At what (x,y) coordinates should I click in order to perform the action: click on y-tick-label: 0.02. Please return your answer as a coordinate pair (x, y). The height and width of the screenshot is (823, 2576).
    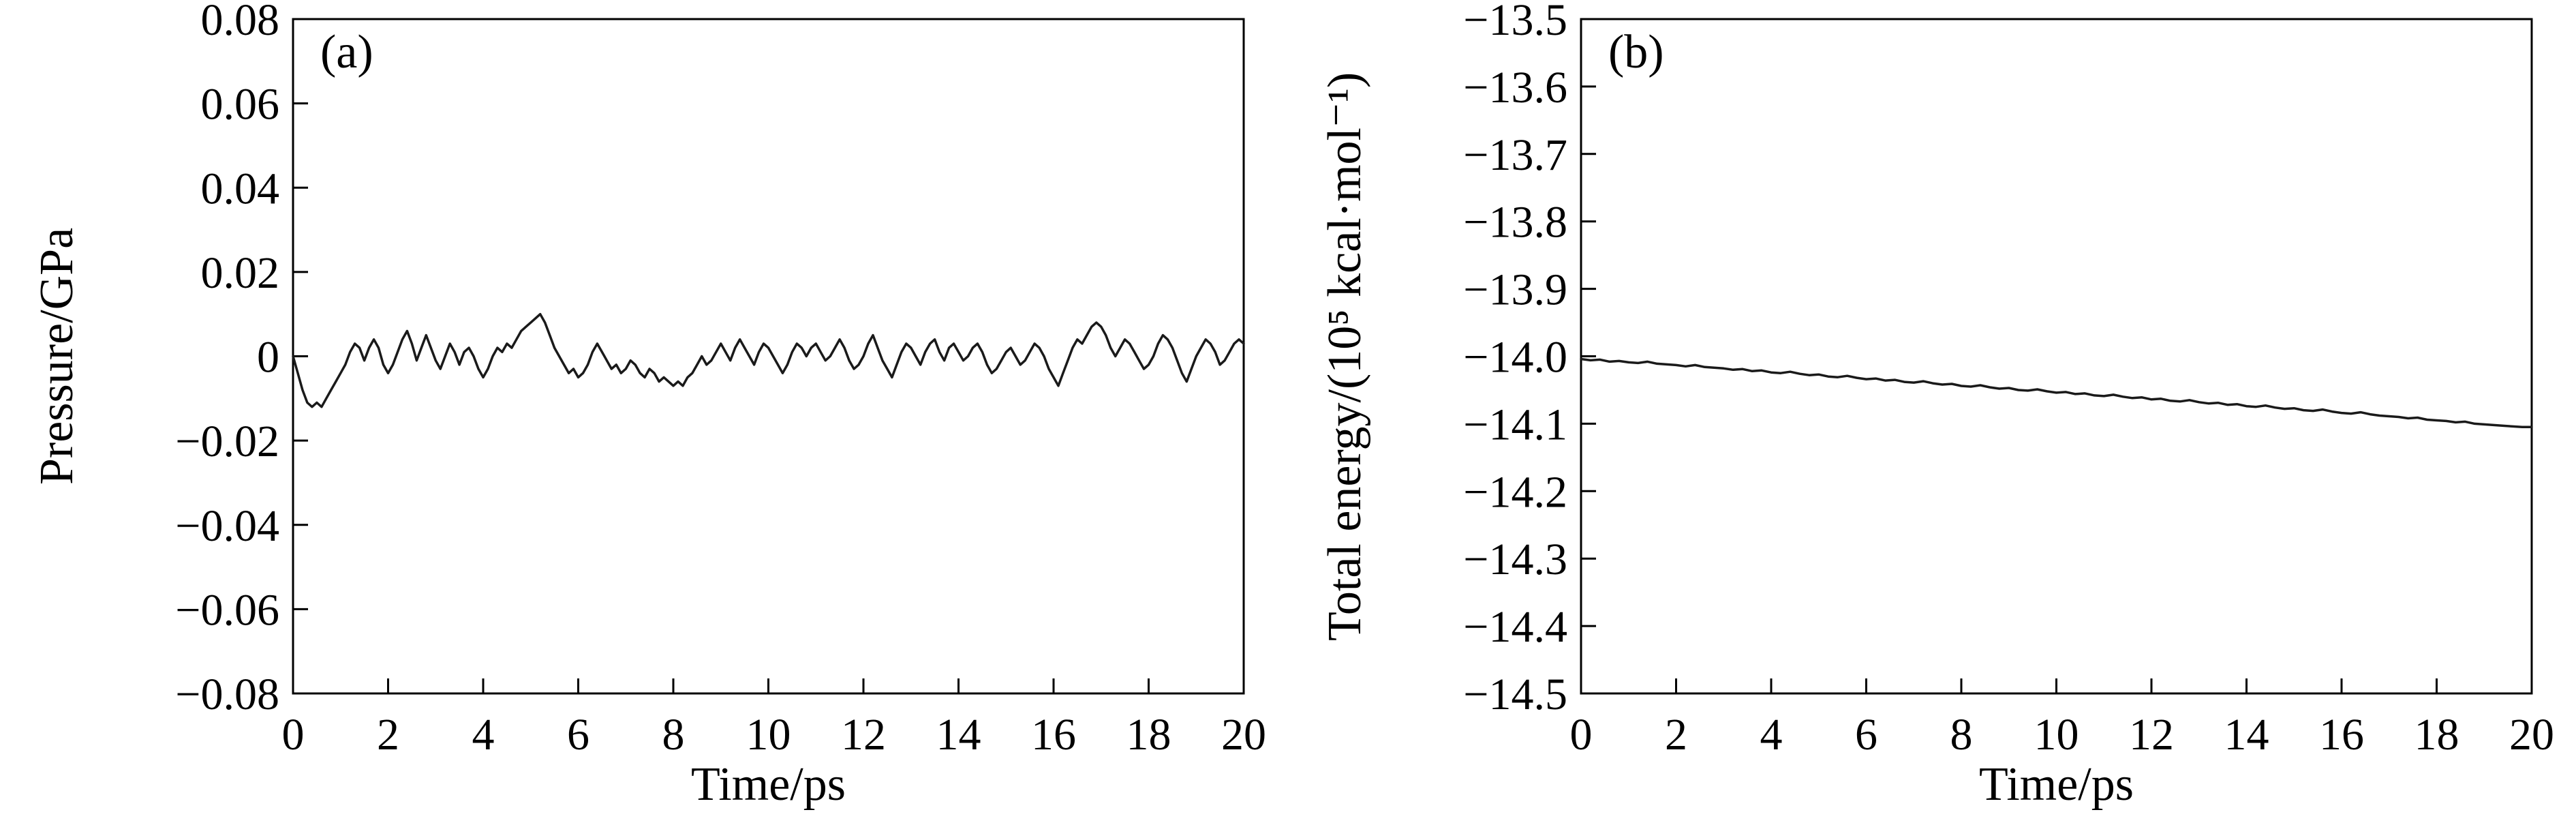
    Looking at the image, I should click on (240, 273).